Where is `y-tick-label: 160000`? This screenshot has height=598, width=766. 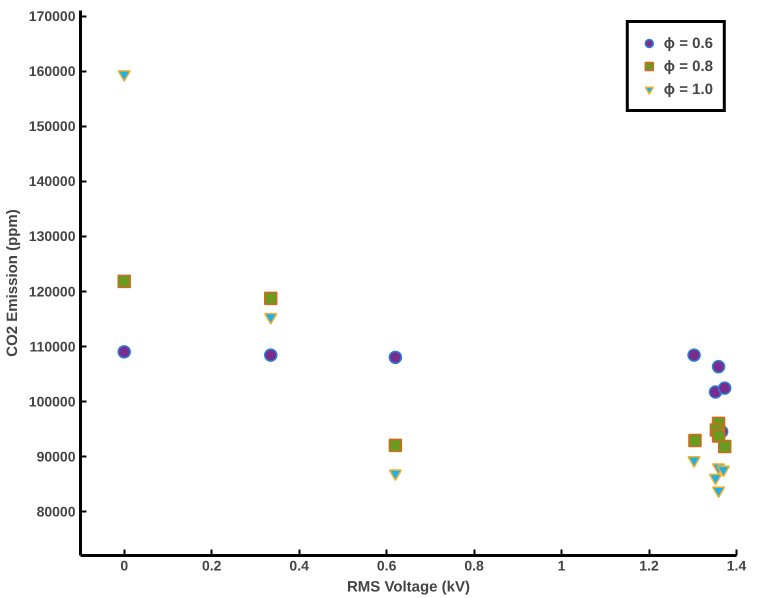
y-tick-label: 160000 is located at coordinates (52, 71).